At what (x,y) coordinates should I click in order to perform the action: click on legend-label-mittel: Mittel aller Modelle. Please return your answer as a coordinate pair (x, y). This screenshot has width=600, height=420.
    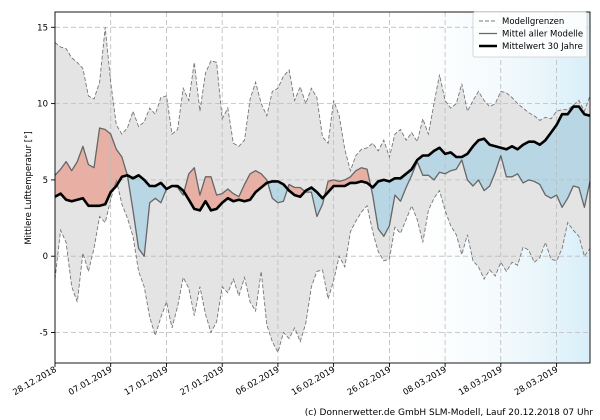
    Looking at the image, I should click on (542, 35).